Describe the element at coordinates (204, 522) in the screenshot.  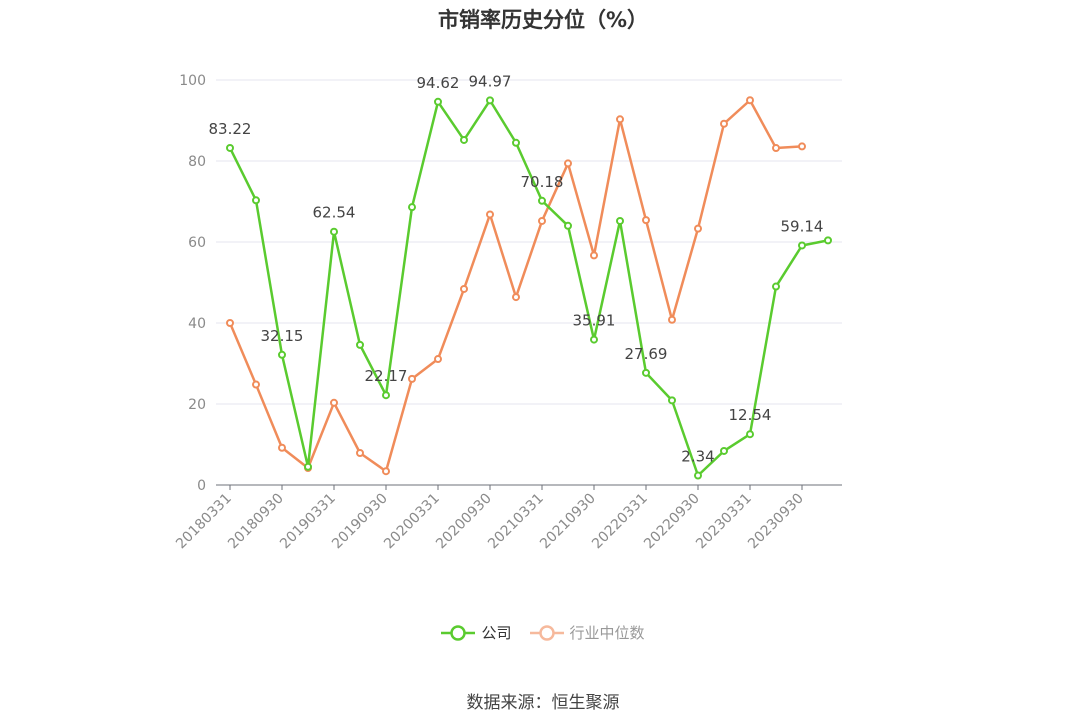
I see `x-tick-label: 20180331` at that location.